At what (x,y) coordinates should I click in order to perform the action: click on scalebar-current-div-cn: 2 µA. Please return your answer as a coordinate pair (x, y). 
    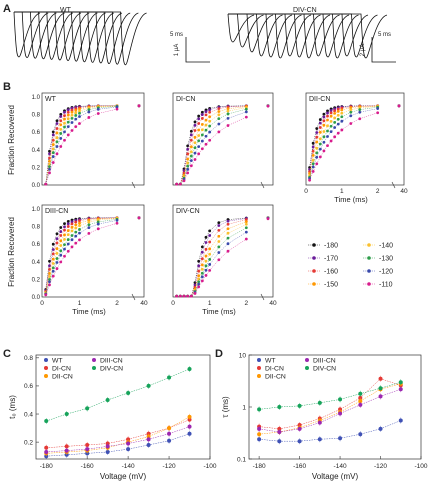
    Looking at the image, I should click on (363, 50).